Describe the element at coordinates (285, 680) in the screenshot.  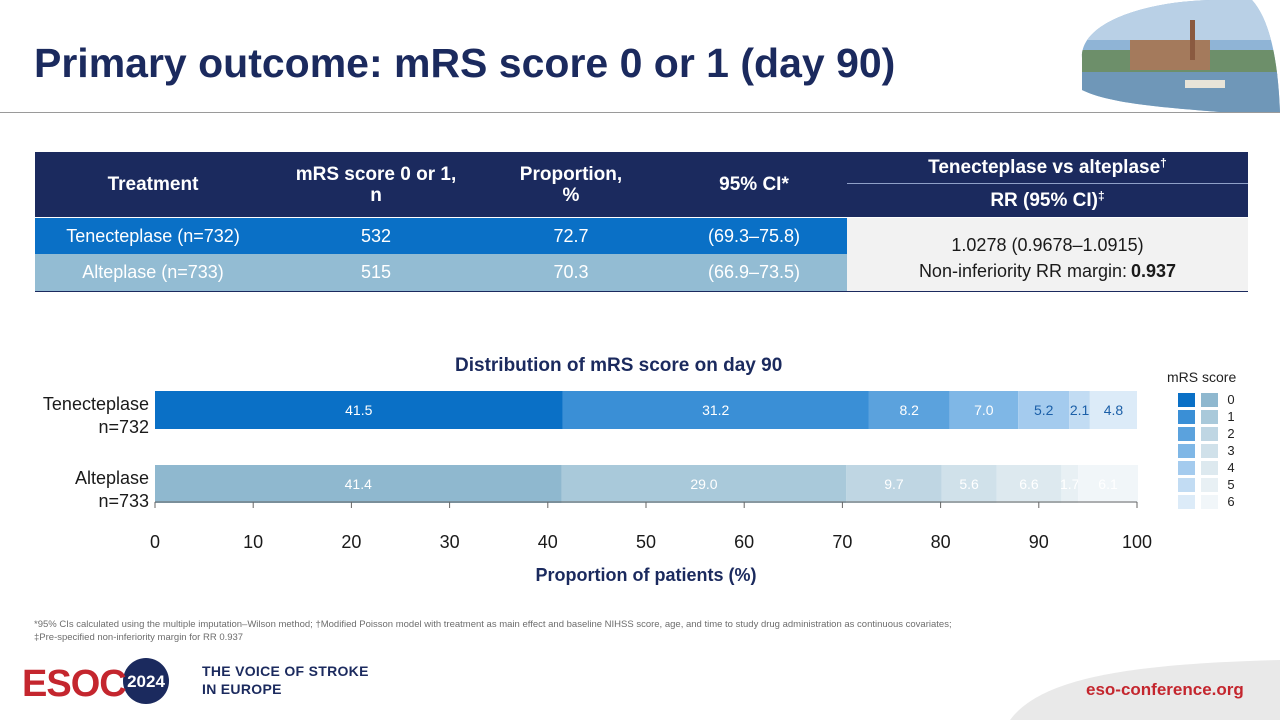
I see `tagline: THE VOICE OF STROKE IN EUROPE` at that location.